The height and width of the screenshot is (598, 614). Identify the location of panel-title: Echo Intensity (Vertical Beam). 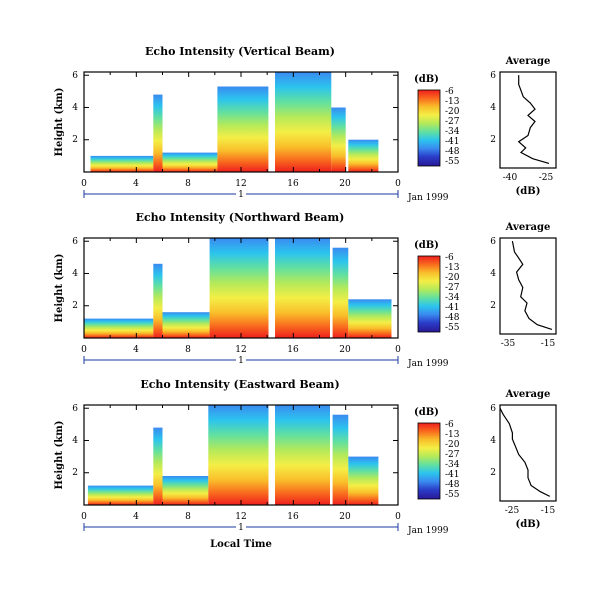
(240, 51).